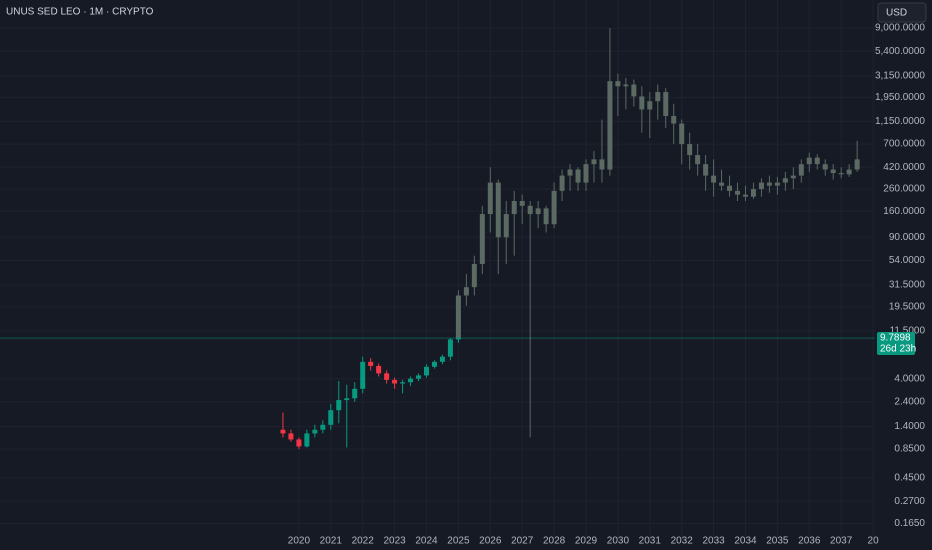  I want to click on y-tick-label: 31.5000, so click(907, 285).